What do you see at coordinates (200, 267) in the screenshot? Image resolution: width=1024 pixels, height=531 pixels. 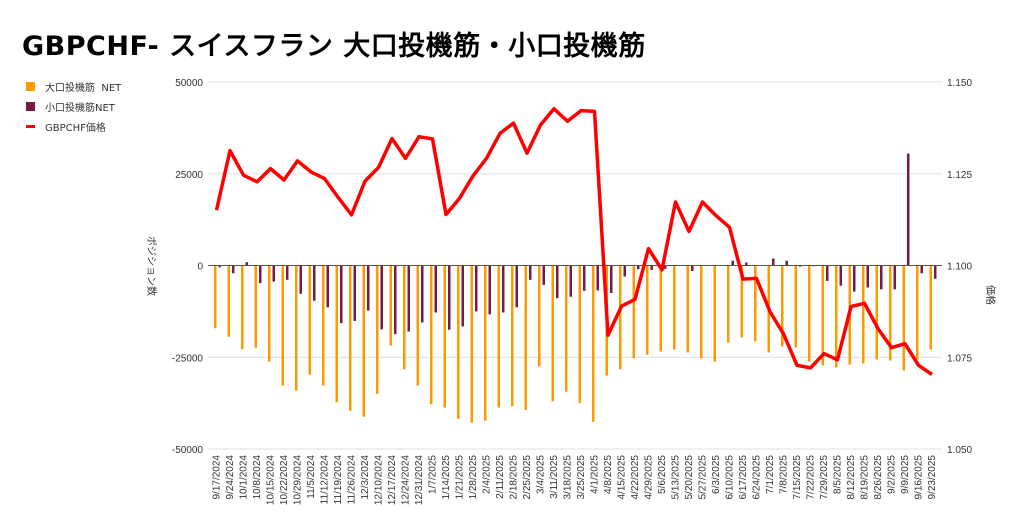 I see `y-tick-label: 0` at bounding box center [200, 267].